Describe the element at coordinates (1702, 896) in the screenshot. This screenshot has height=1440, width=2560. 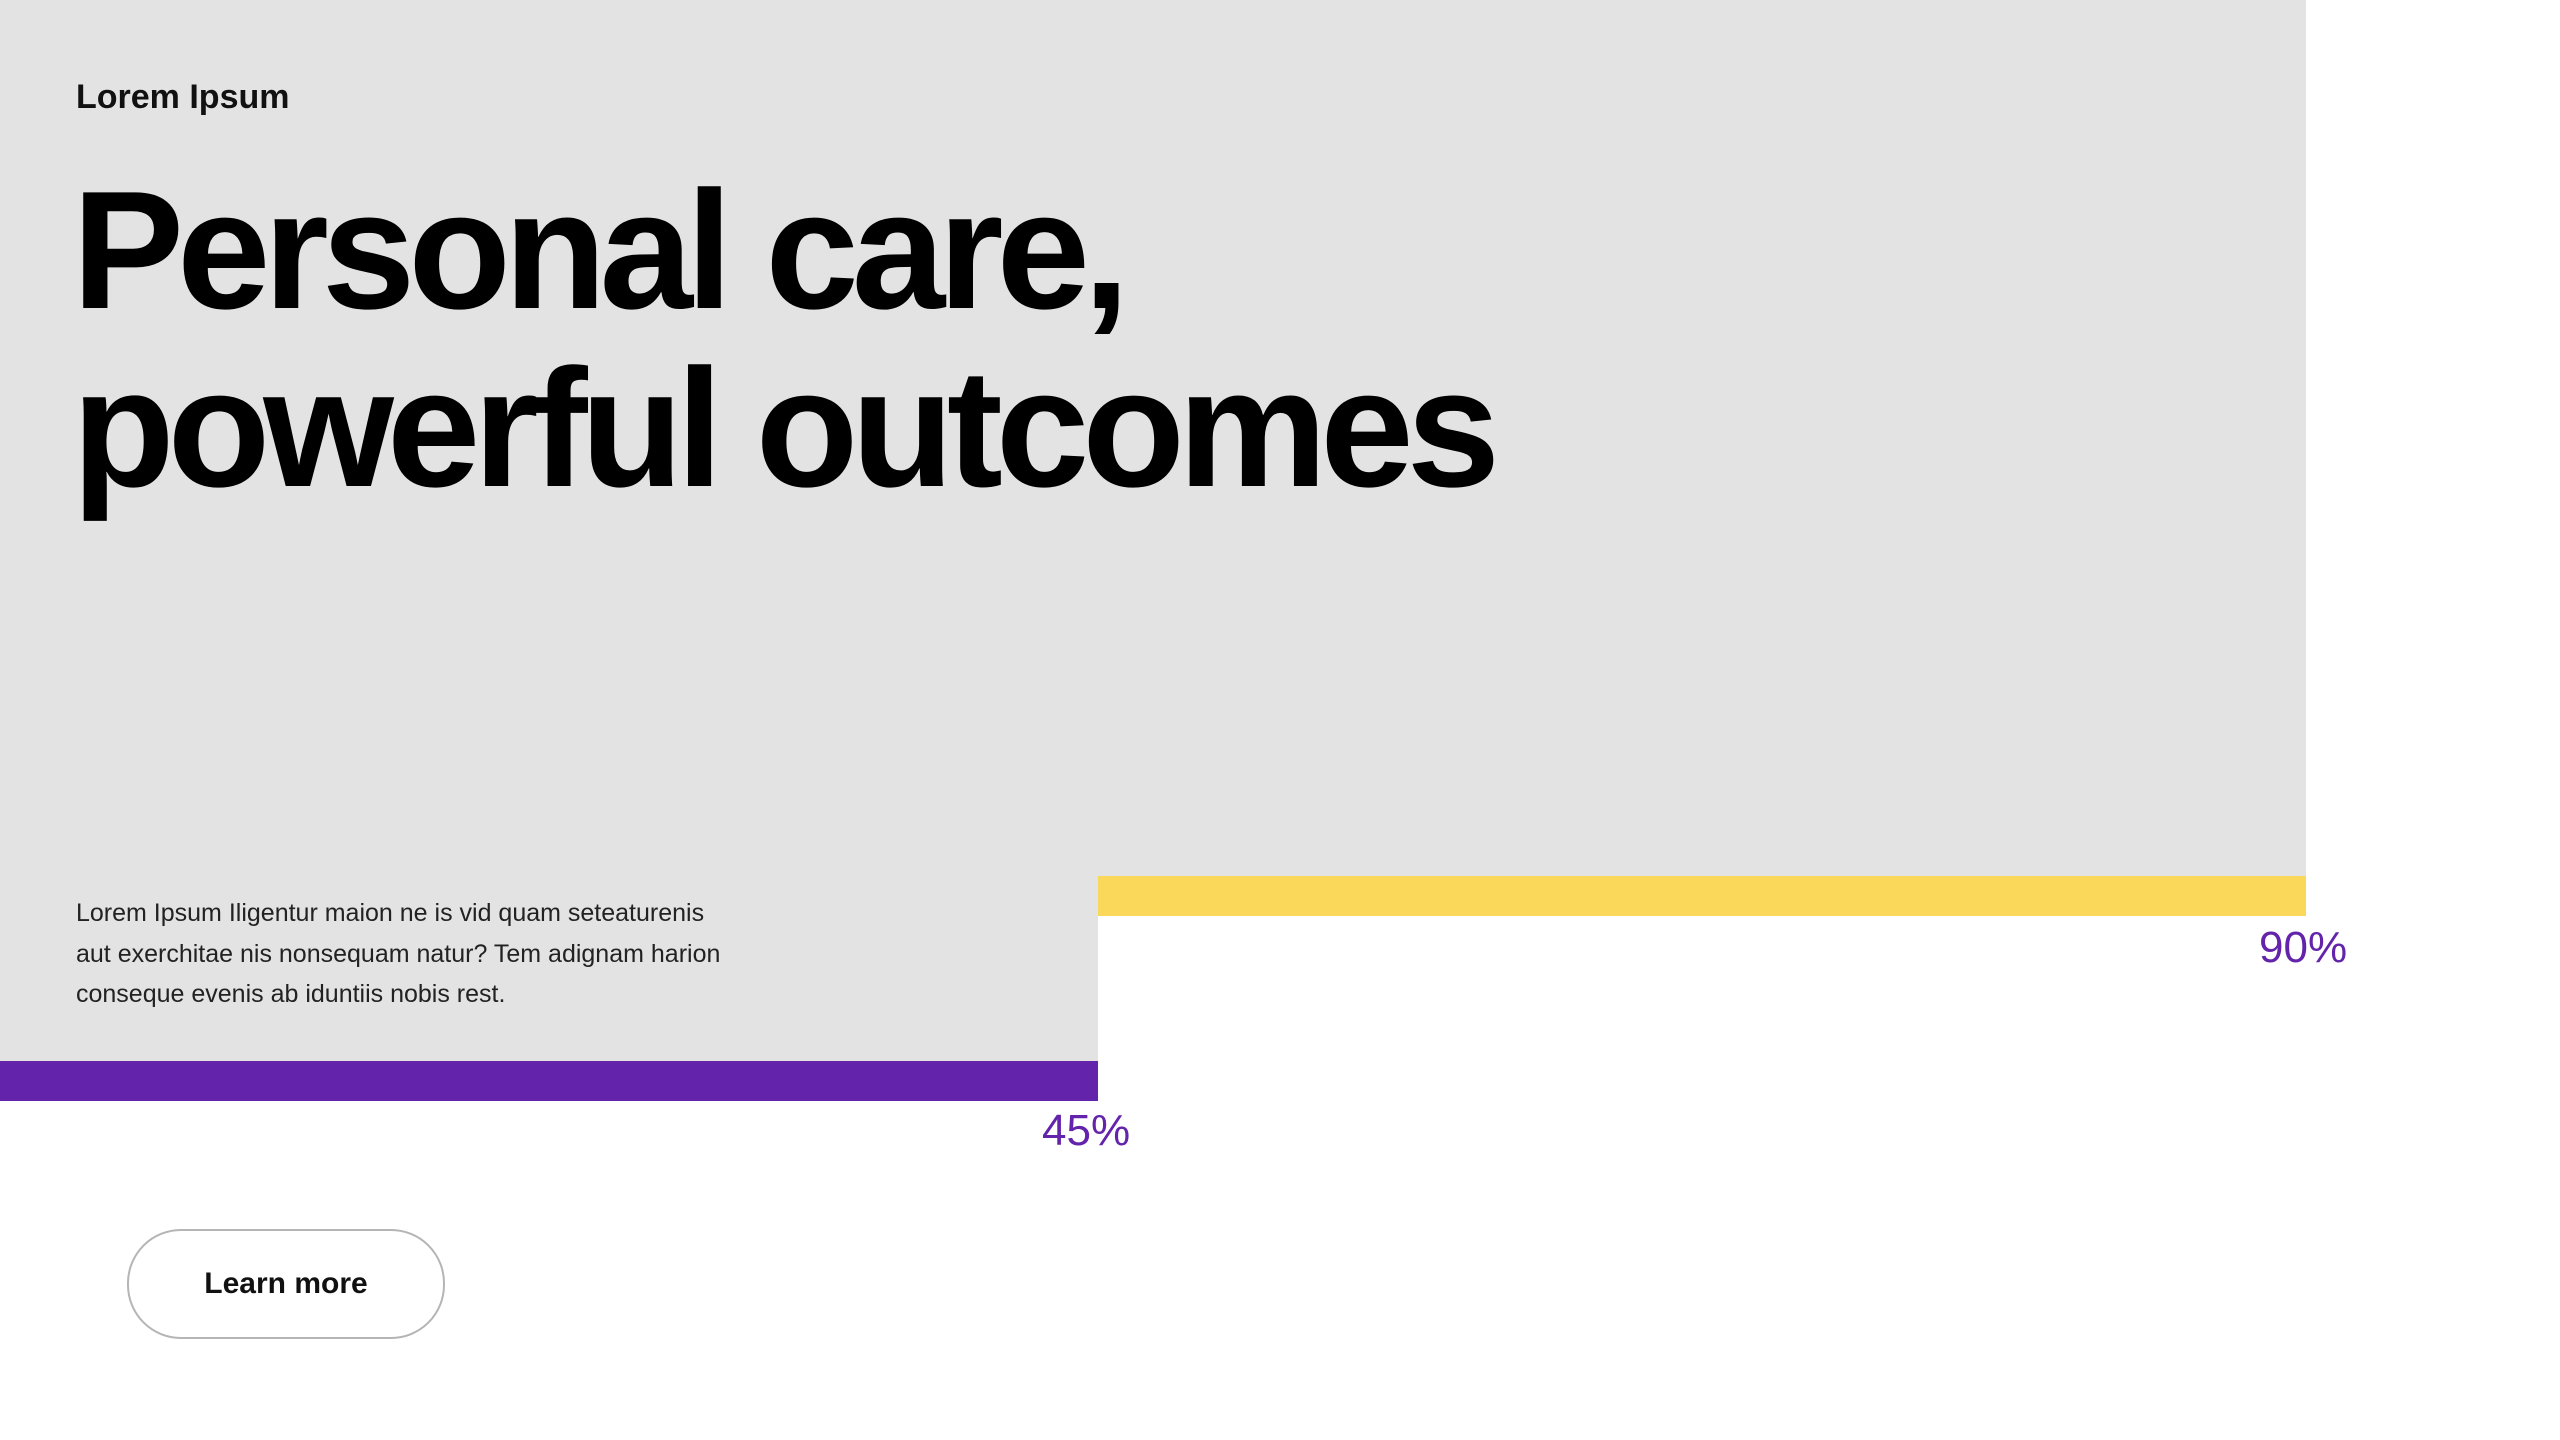
I see `yellow-bar` at that location.